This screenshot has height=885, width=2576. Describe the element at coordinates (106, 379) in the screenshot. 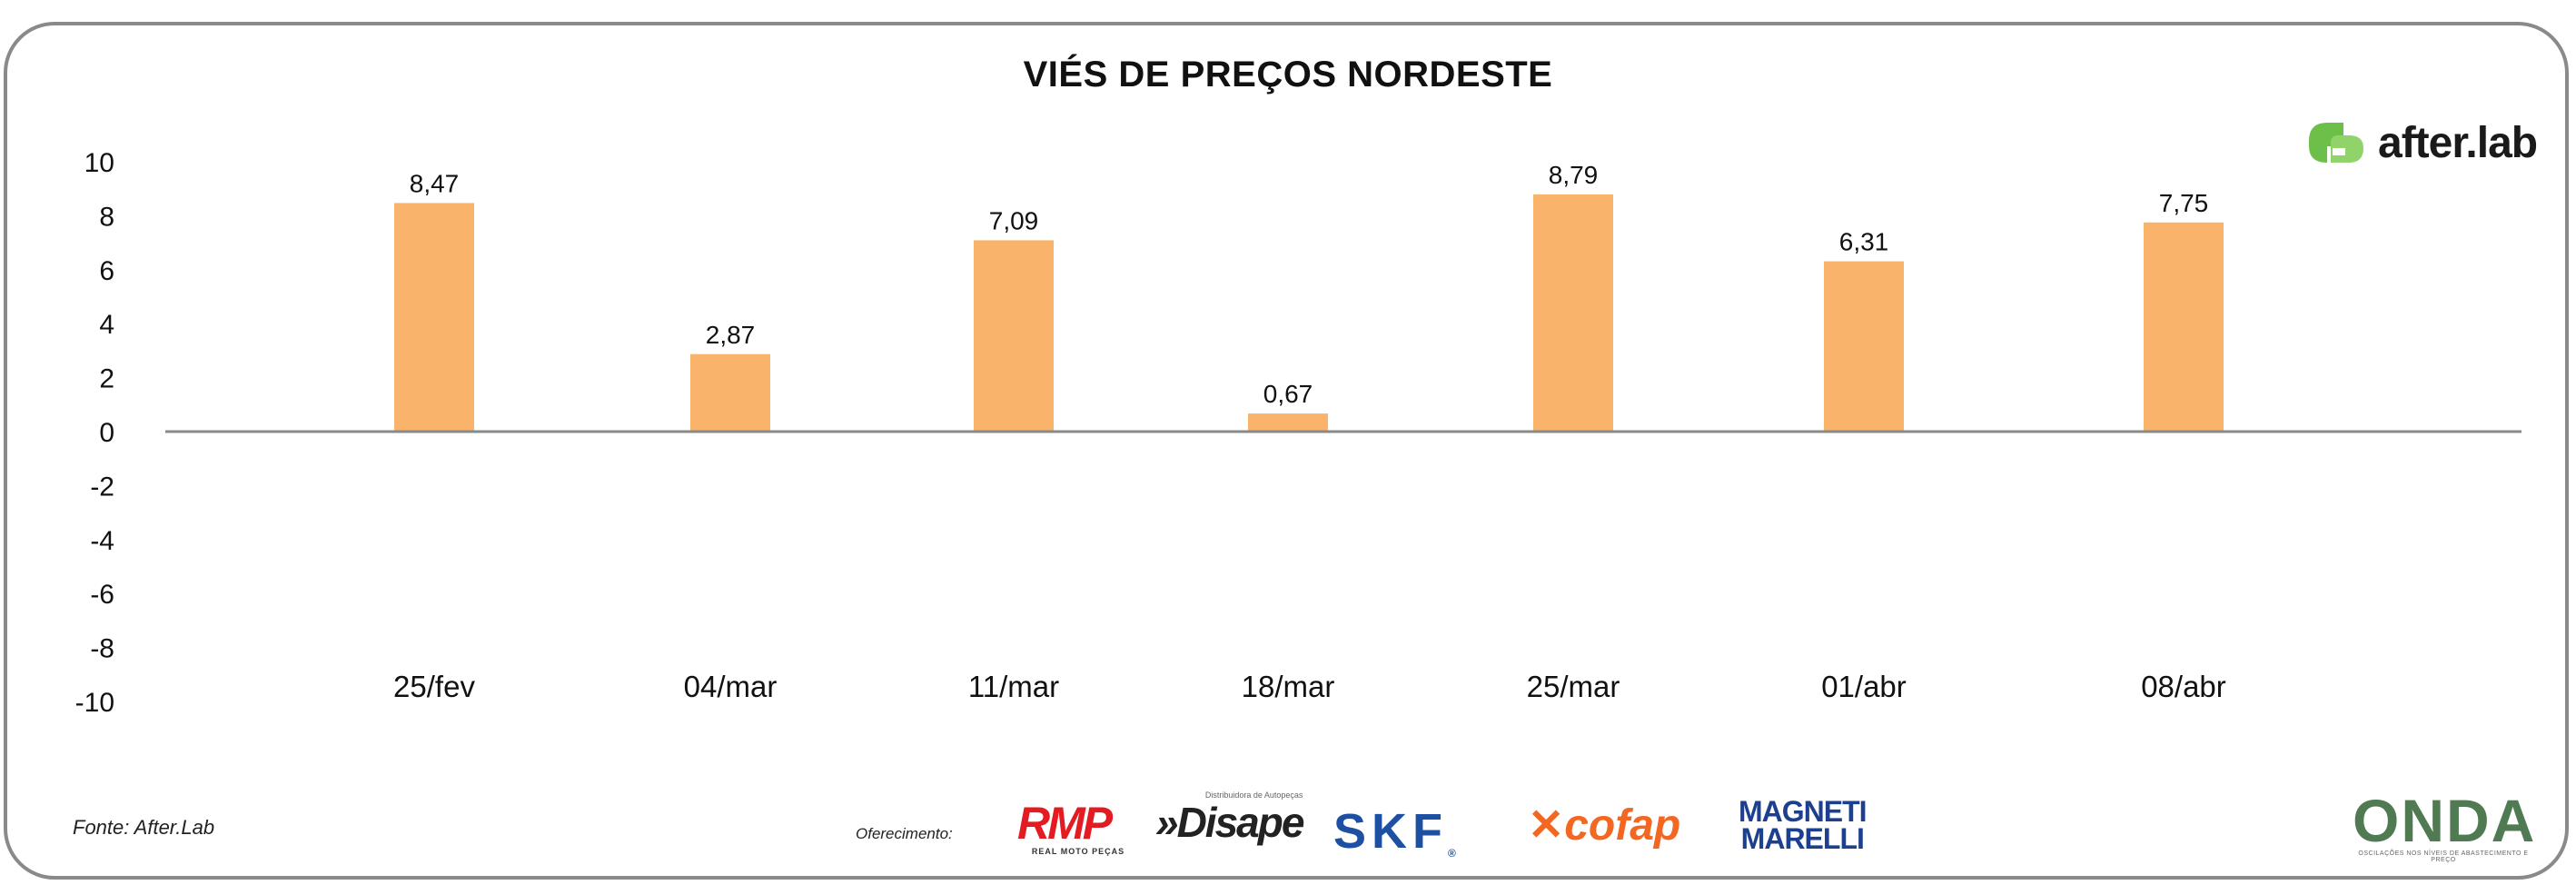

I see `y-tick-label: 2` at that location.